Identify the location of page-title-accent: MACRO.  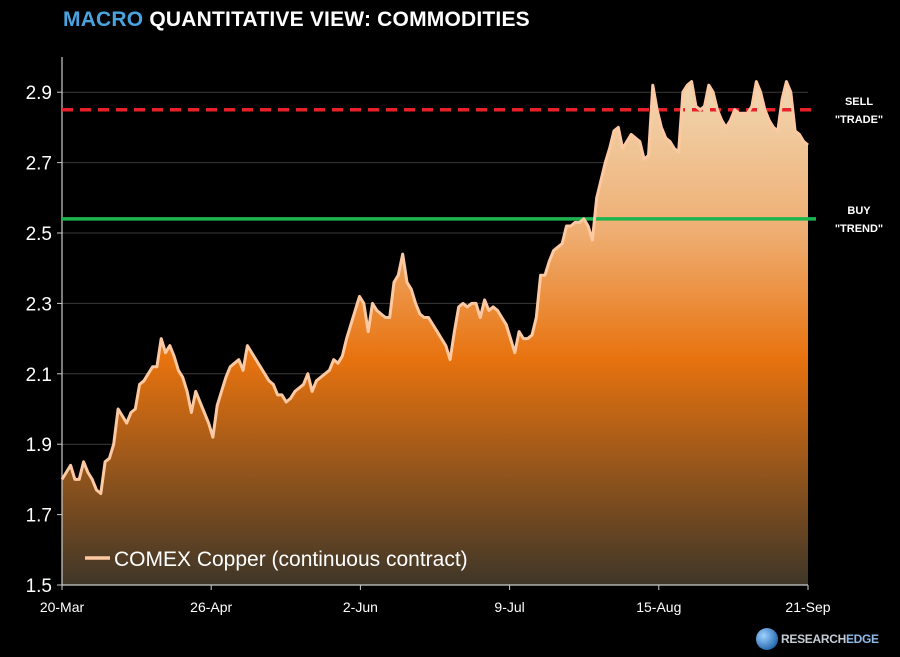
(103, 19).